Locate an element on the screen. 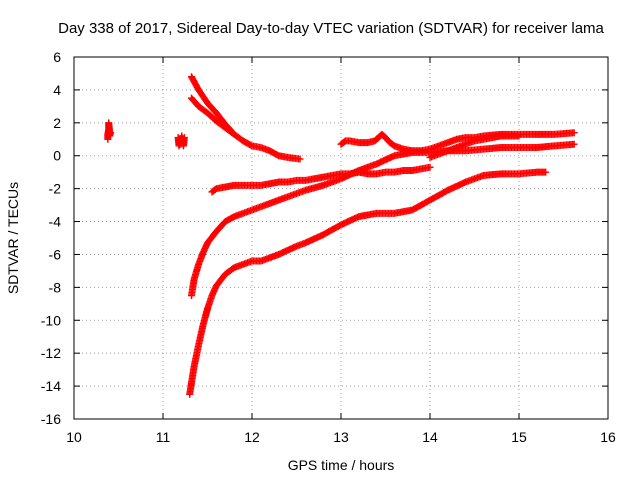 This screenshot has width=640, height=480. series-arc-b is located at coordinates (181, 141).